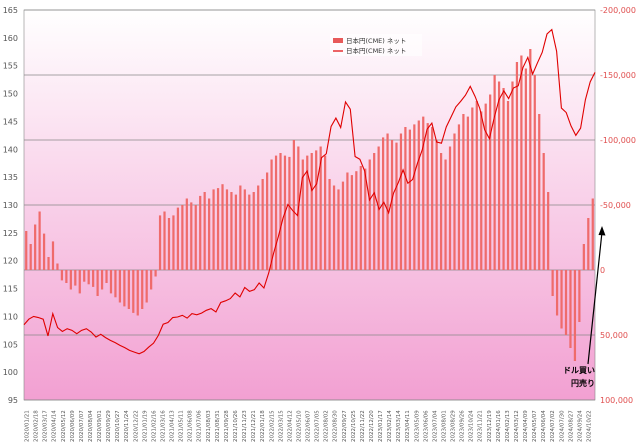 The width and height of the screenshot is (639, 446). I want to click on legend-line-label: 日本円(CME) ネット, so click(376, 50).